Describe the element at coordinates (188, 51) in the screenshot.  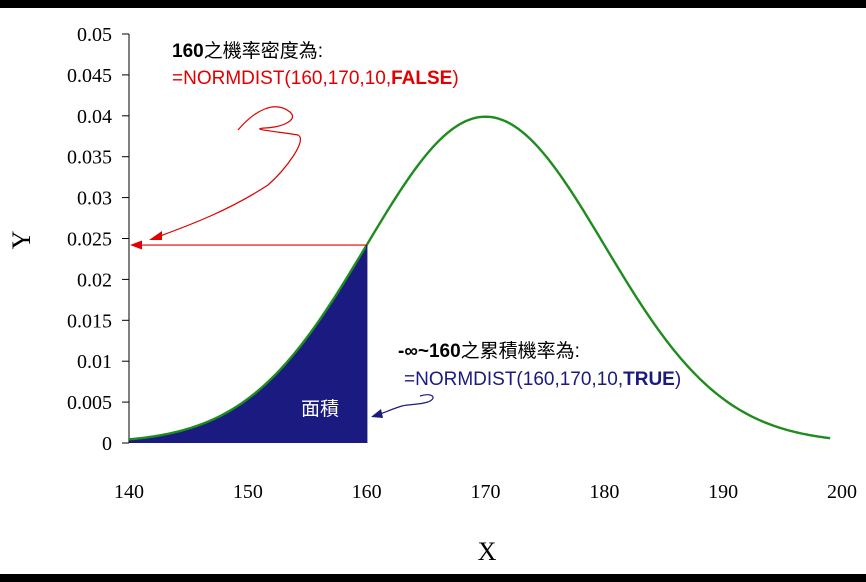
I see `pdf-title-bold: 160` at that location.